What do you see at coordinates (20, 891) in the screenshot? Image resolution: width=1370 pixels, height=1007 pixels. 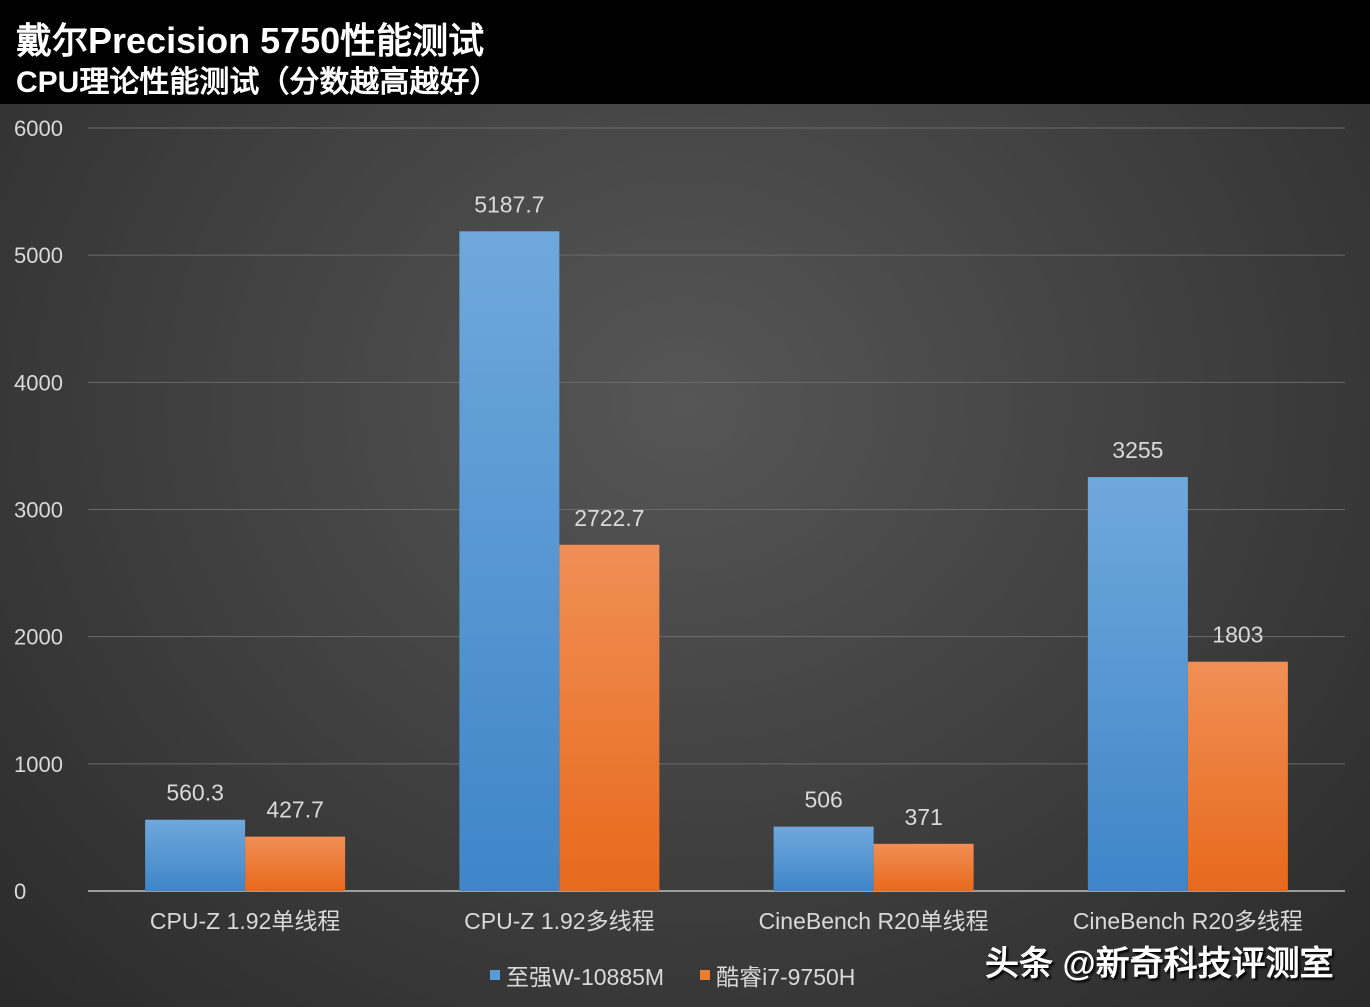 I see `y-tick-label: 0` at bounding box center [20, 891].